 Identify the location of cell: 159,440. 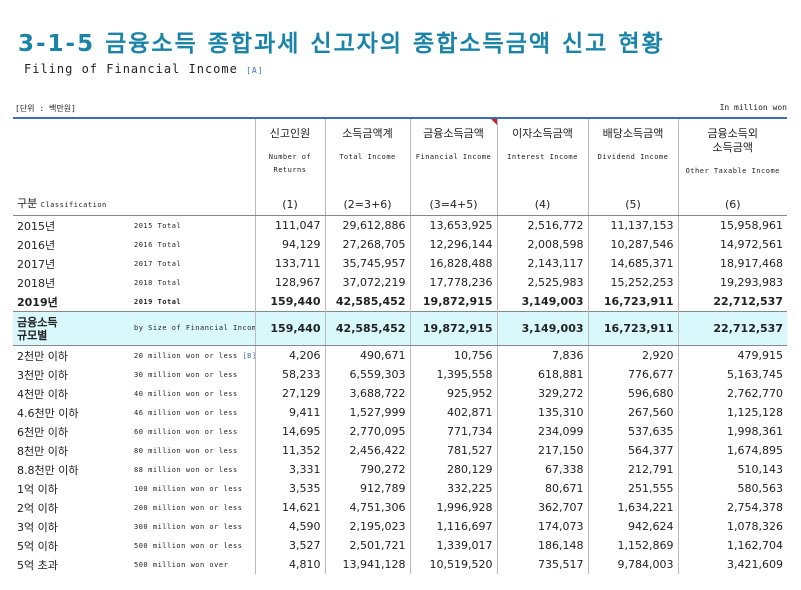
(289, 328).